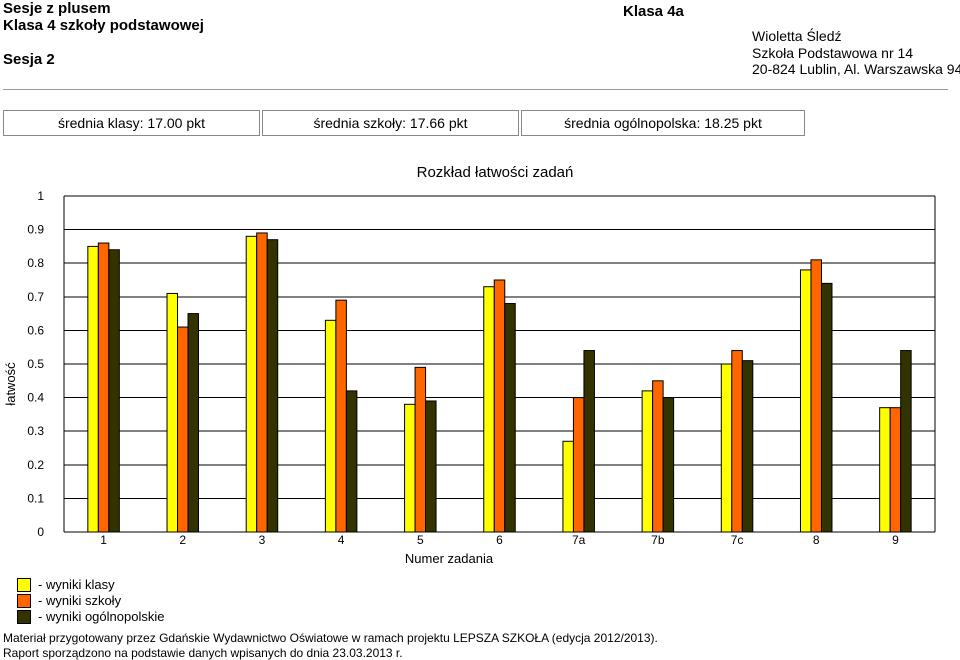 The height and width of the screenshot is (660, 960). I want to click on x-tick-label: 1, so click(103, 540).